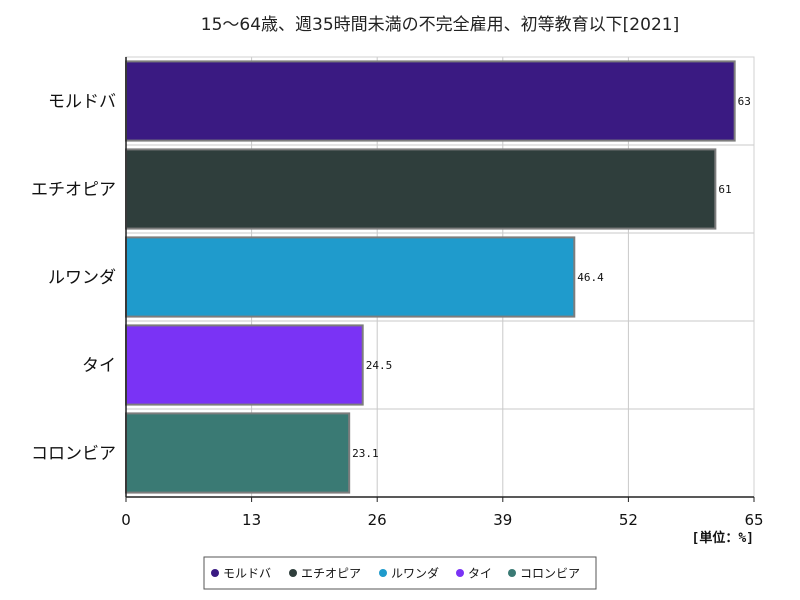 This screenshot has height=600, width=800. I want to click on bar-value-label: 46.4, so click(590, 277).